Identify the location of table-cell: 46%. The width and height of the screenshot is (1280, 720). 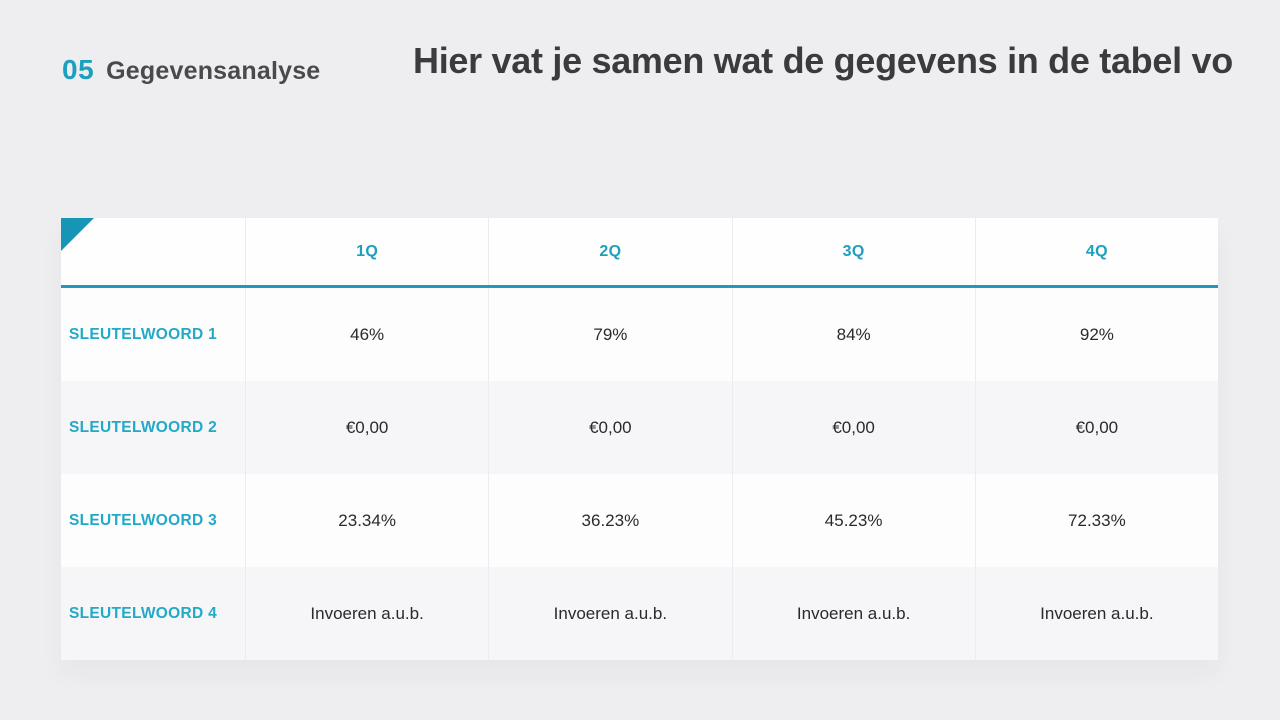
(366, 334).